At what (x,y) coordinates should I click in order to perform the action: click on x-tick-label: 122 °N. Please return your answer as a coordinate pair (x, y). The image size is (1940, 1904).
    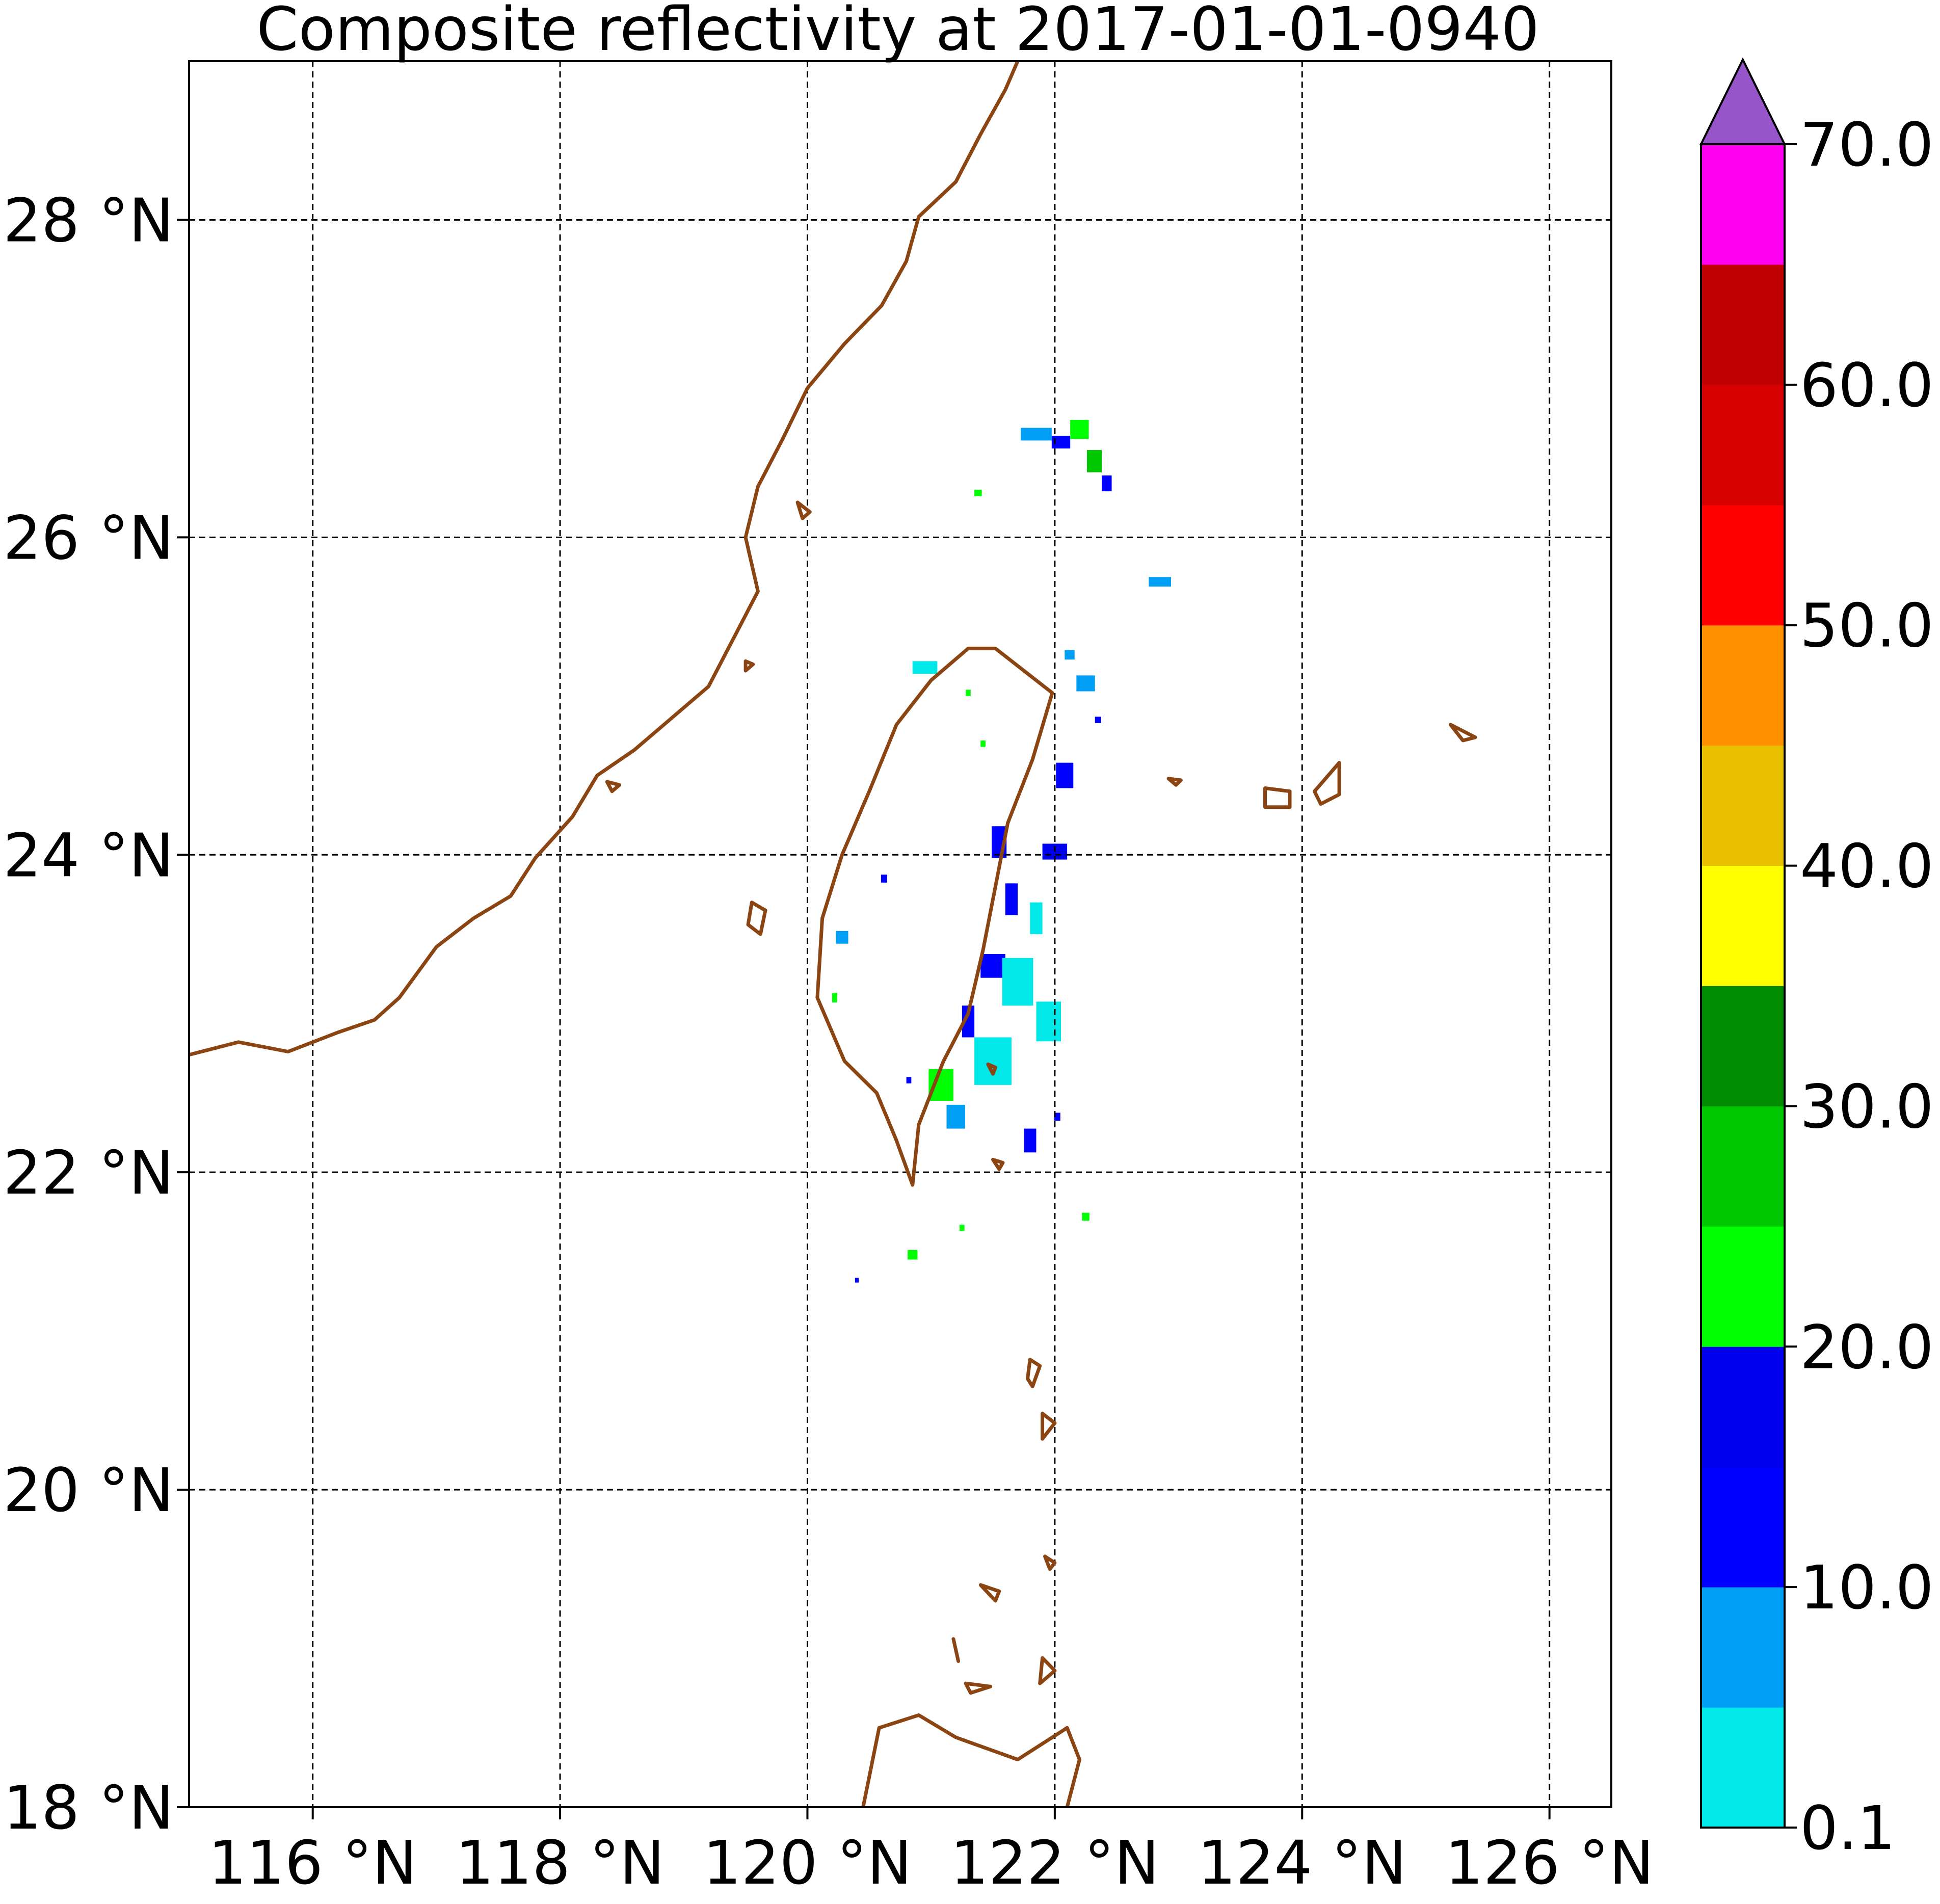
    Looking at the image, I should click on (1054, 1863).